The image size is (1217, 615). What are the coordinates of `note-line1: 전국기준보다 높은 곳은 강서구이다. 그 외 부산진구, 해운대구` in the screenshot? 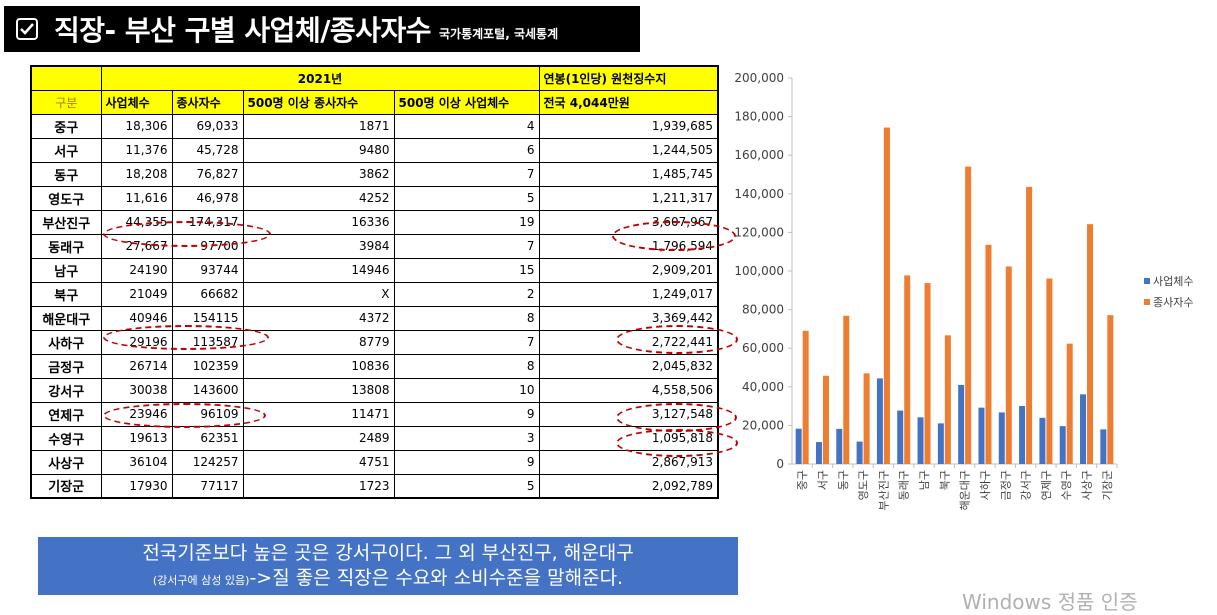 It's located at (388, 553).